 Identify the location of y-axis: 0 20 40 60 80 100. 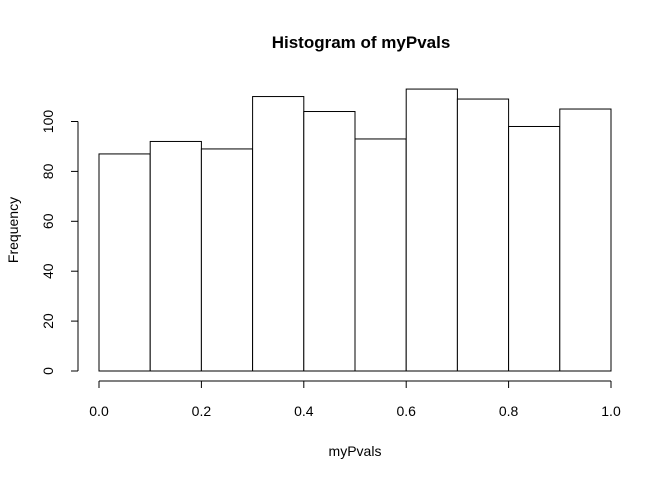
(59, 242).